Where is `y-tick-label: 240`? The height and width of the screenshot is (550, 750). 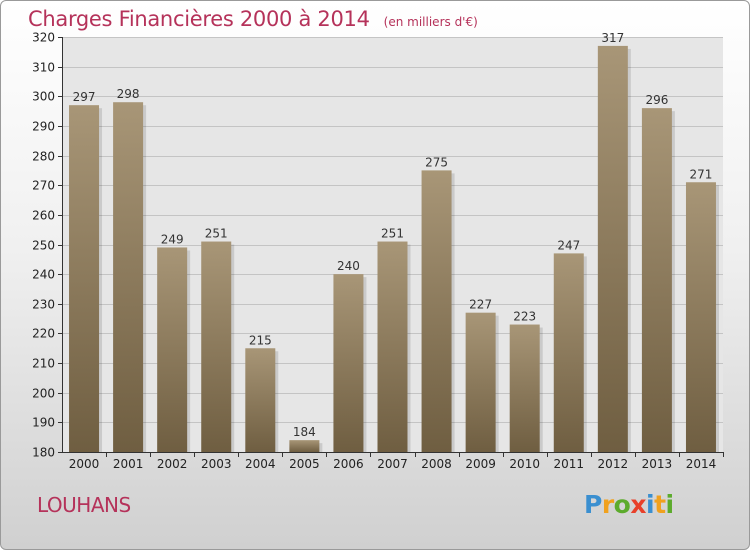
y-tick-label: 240 is located at coordinates (43, 275).